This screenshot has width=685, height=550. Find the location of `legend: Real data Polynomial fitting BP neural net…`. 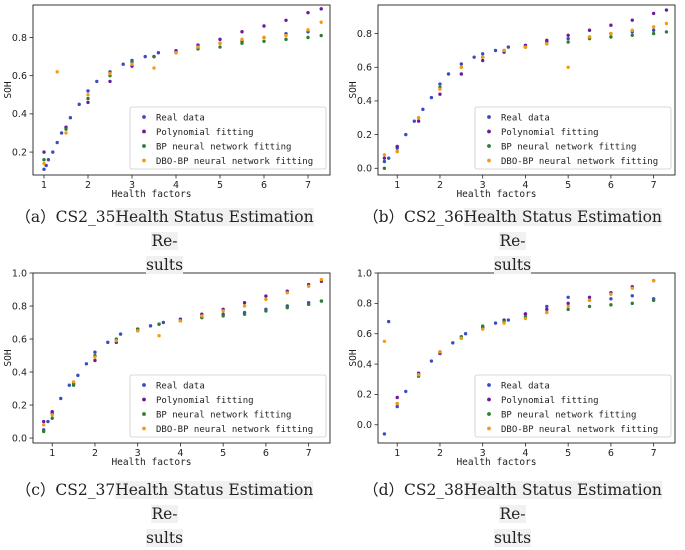

legend: Real data Polynomial fitting BP neural net… is located at coordinates (228, 406).